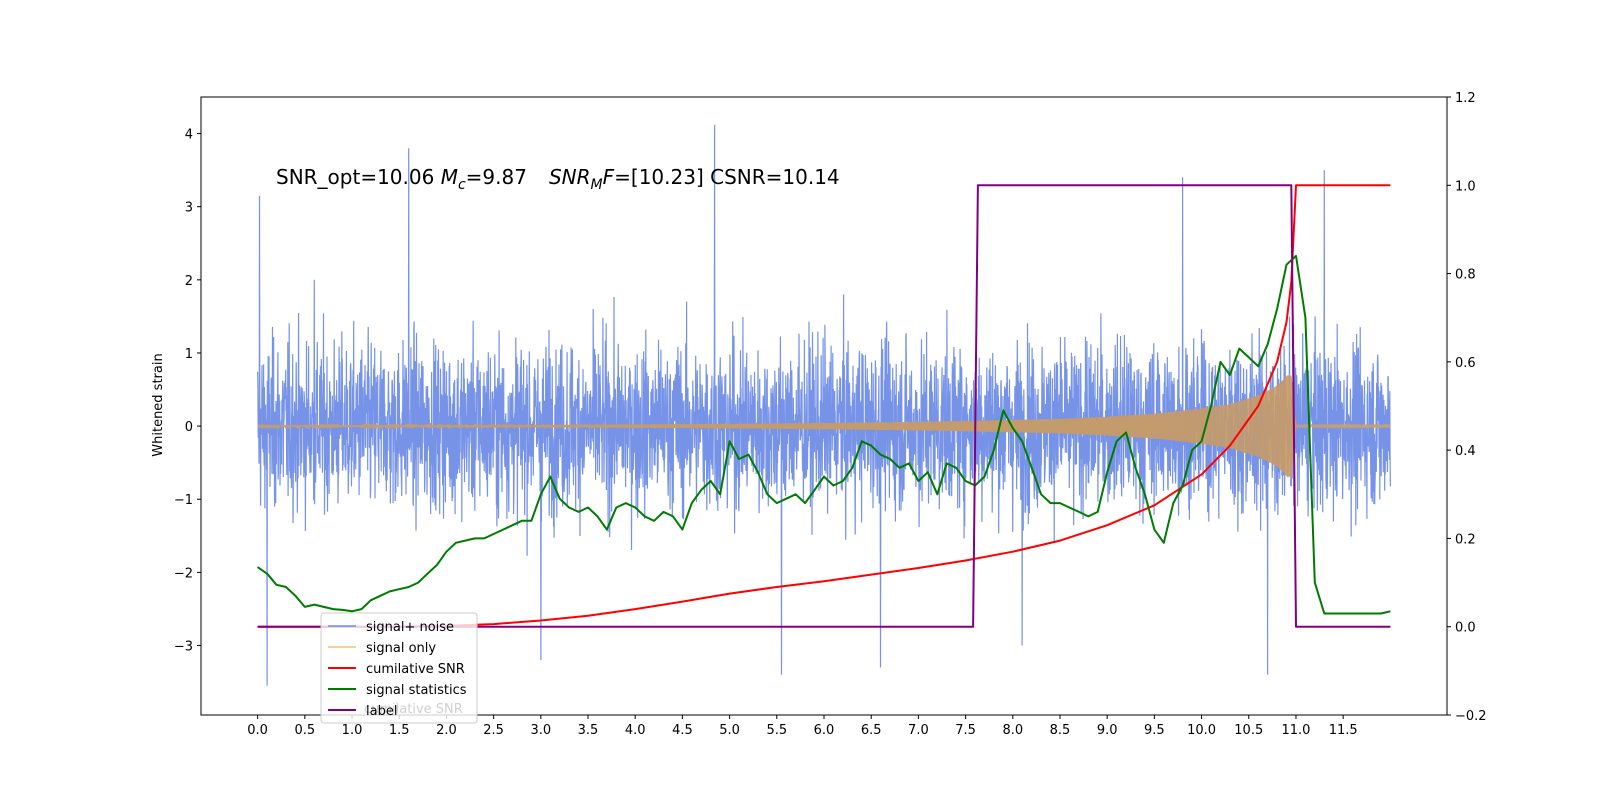  What do you see at coordinates (381, 711) in the screenshot?
I see `legend-label-label: label` at bounding box center [381, 711].